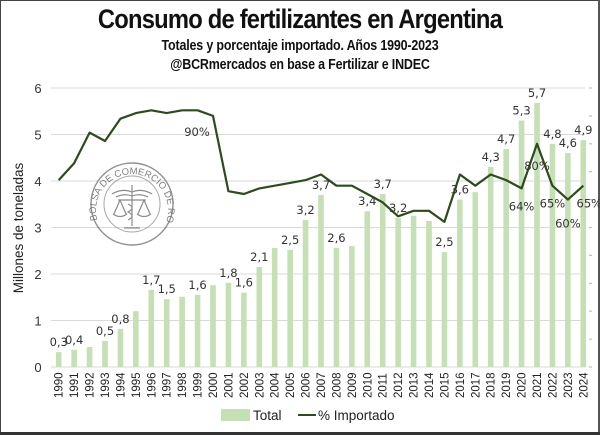 The height and width of the screenshot is (435, 600). What do you see at coordinates (337, 385) in the screenshot?
I see `x-tick-label: 2008` at bounding box center [337, 385].